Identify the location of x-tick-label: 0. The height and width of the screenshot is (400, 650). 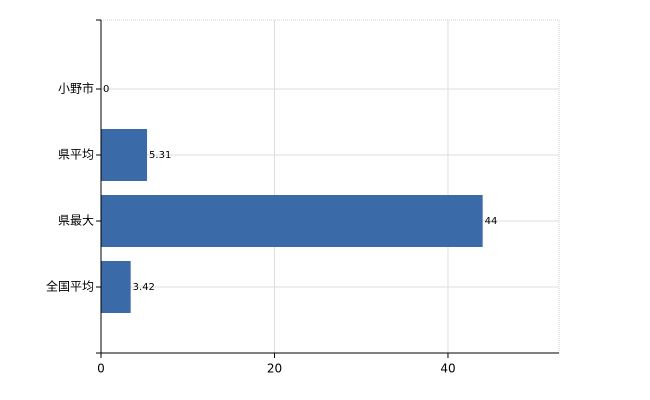
(101, 369).